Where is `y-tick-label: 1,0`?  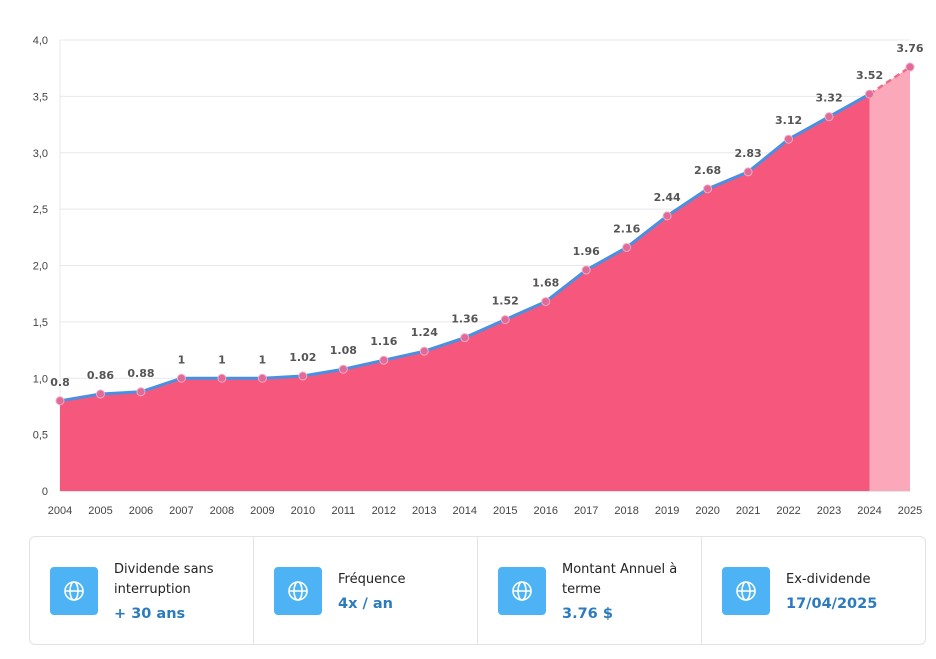
y-tick-label: 1,0 is located at coordinates (40, 379).